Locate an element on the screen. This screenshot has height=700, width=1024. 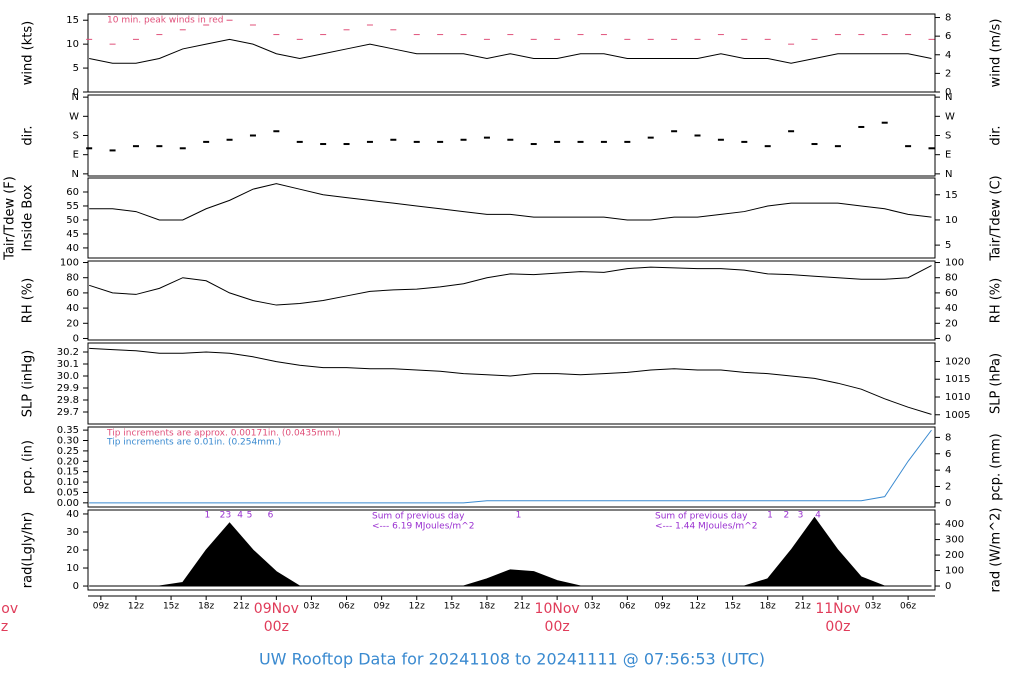
y-tick-label: 30.1 is located at coordinates (68, 364).